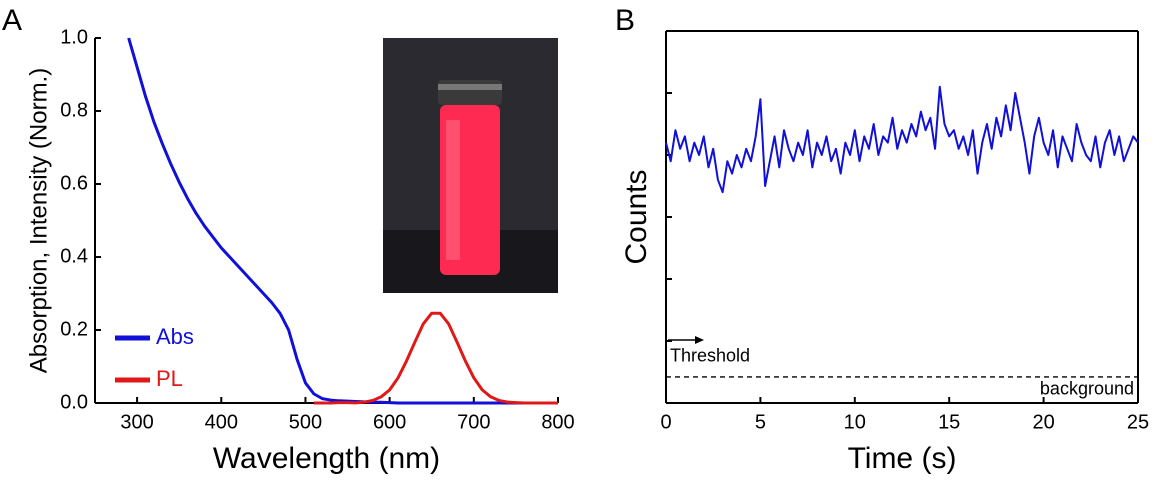 Image resolution: width=1155 pixels, height=488 pixels. What do you see at coordinates (74, 110) in the screenshot?
I see `y-tick-label: 0.8` at bounding box center [74, 110].